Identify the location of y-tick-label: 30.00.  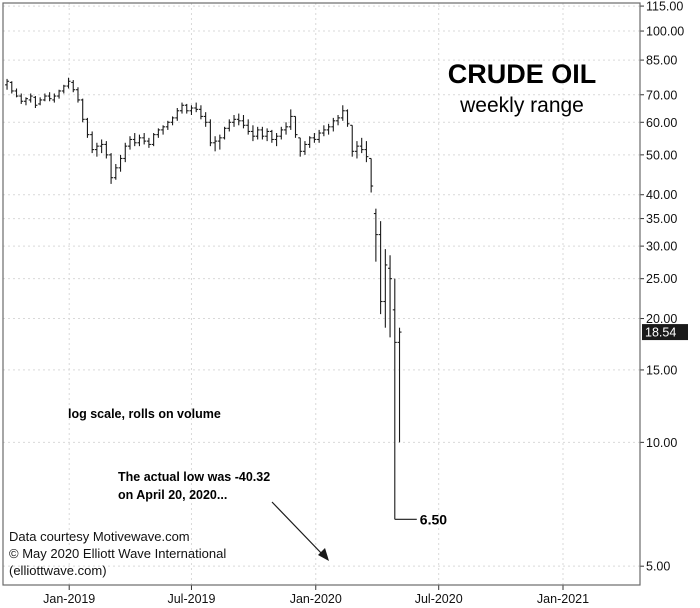
(661, 247).